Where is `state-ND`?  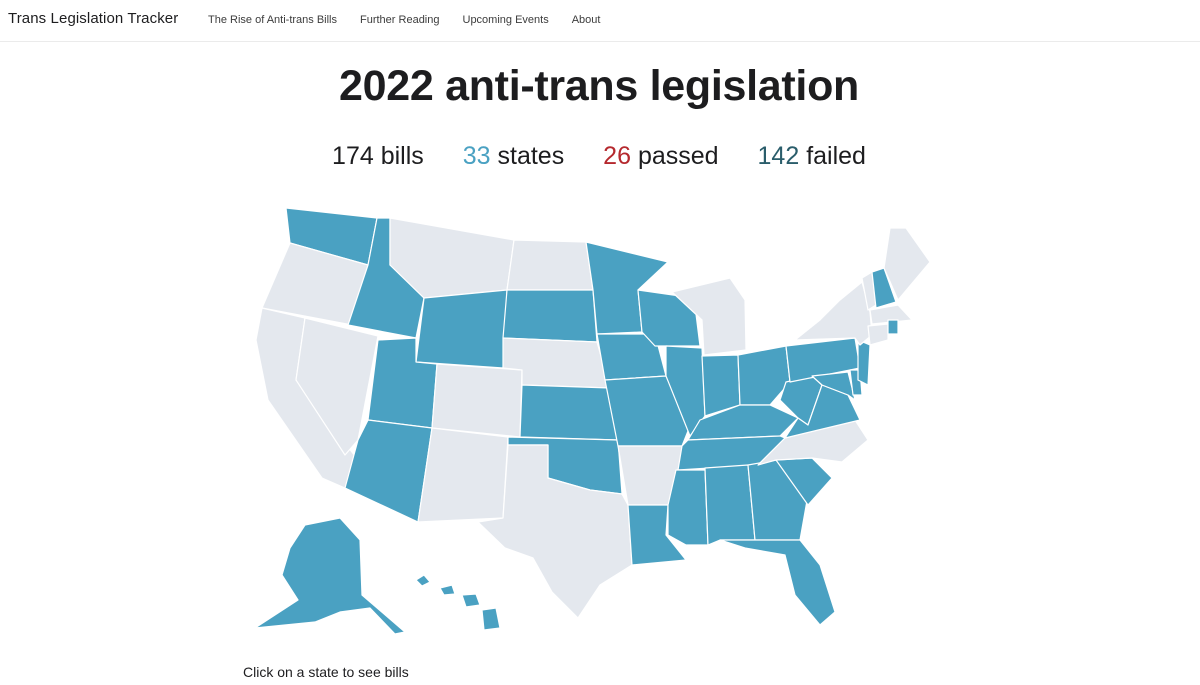 state-ND is located at coordinates (550, 265).